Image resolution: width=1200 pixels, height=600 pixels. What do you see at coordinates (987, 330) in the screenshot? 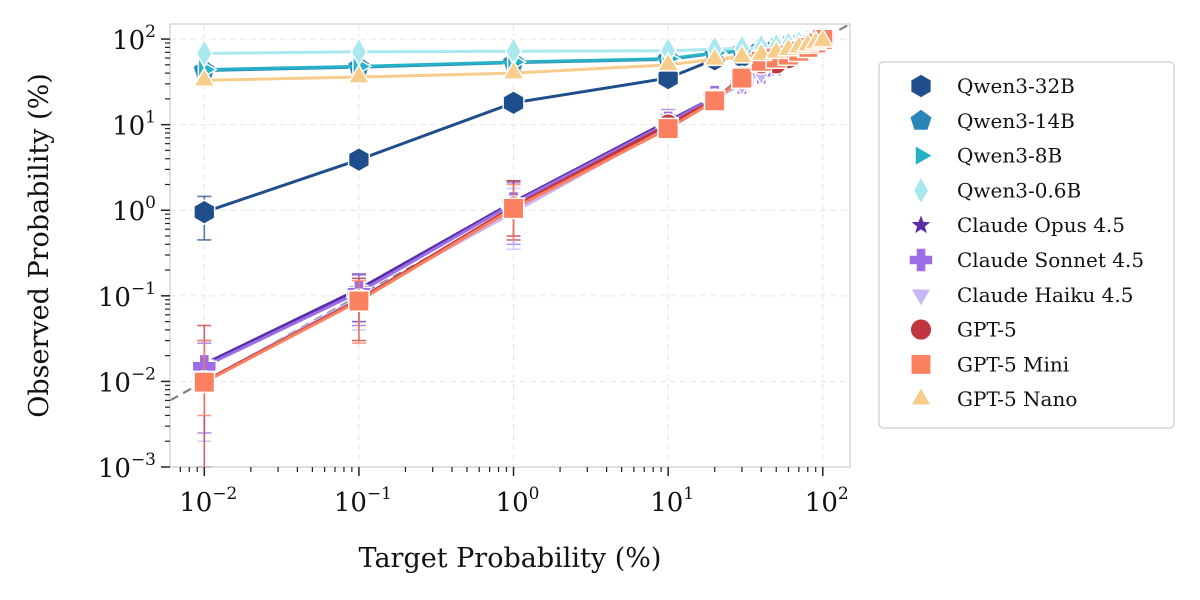
I see `legend-label: GPT-5` at bounding box center [987, 330].